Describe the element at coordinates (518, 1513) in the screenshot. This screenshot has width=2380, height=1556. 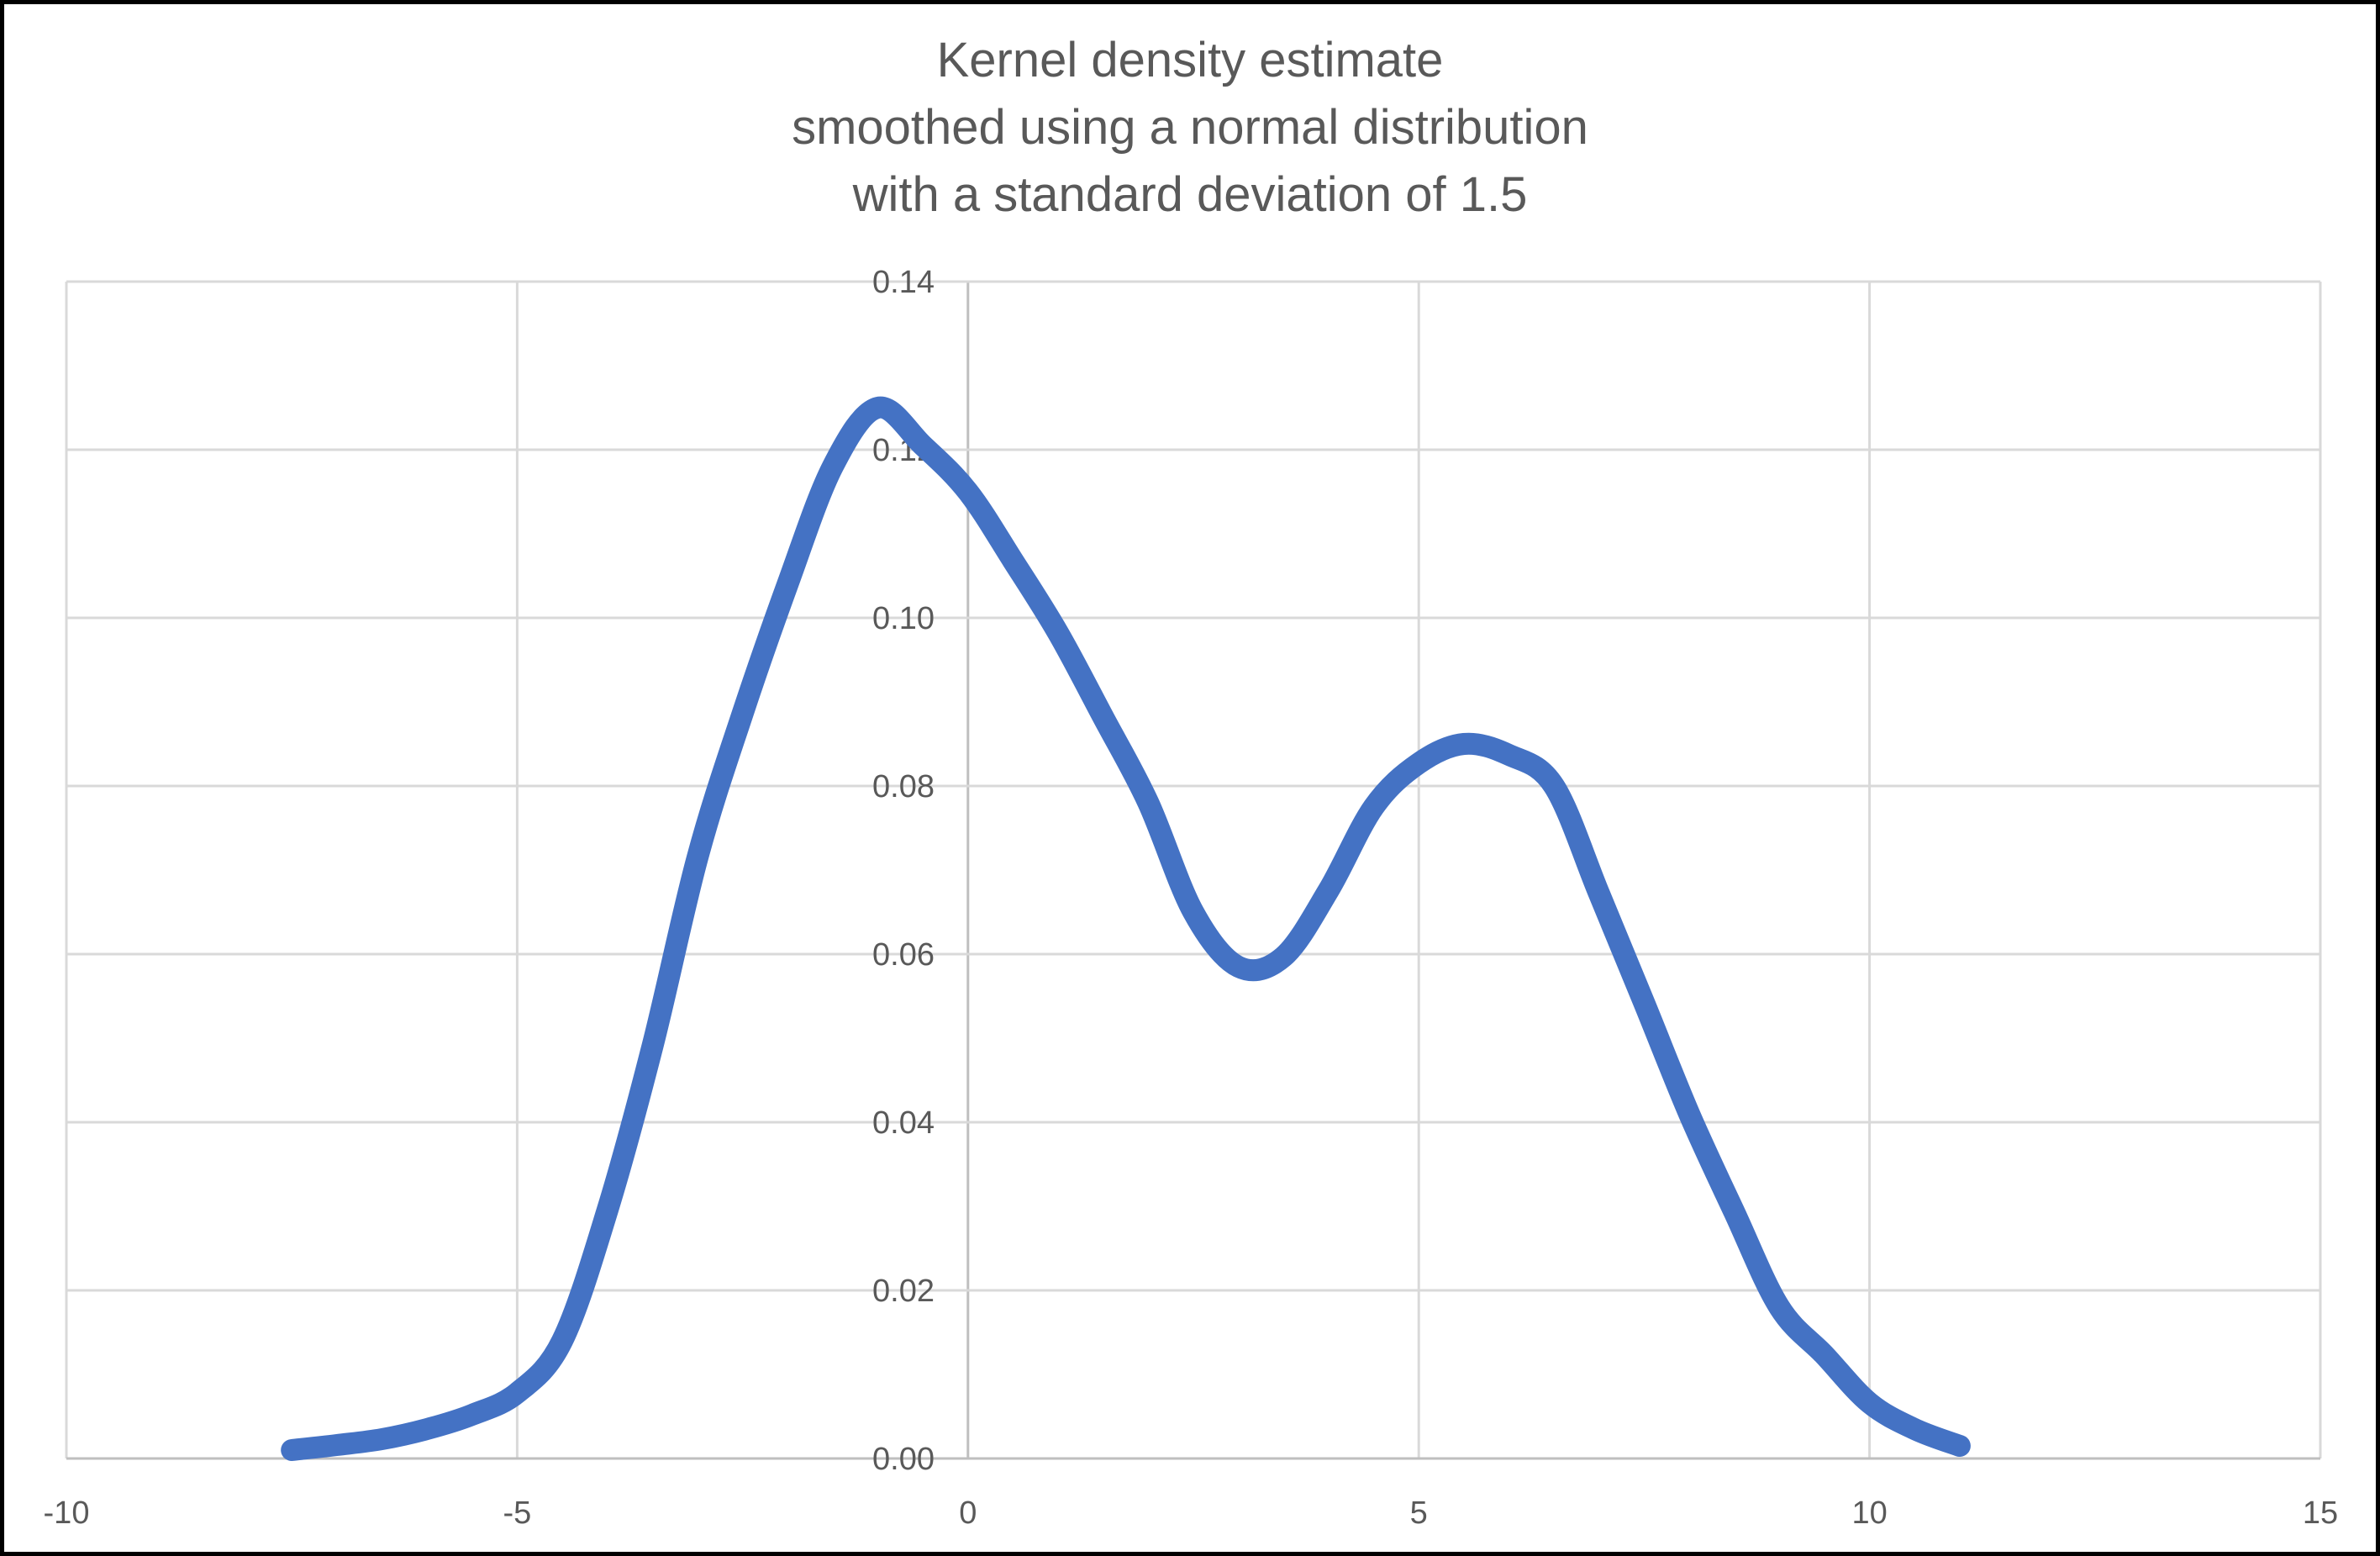
I see `x-axis-tick-label: -5` at that location.